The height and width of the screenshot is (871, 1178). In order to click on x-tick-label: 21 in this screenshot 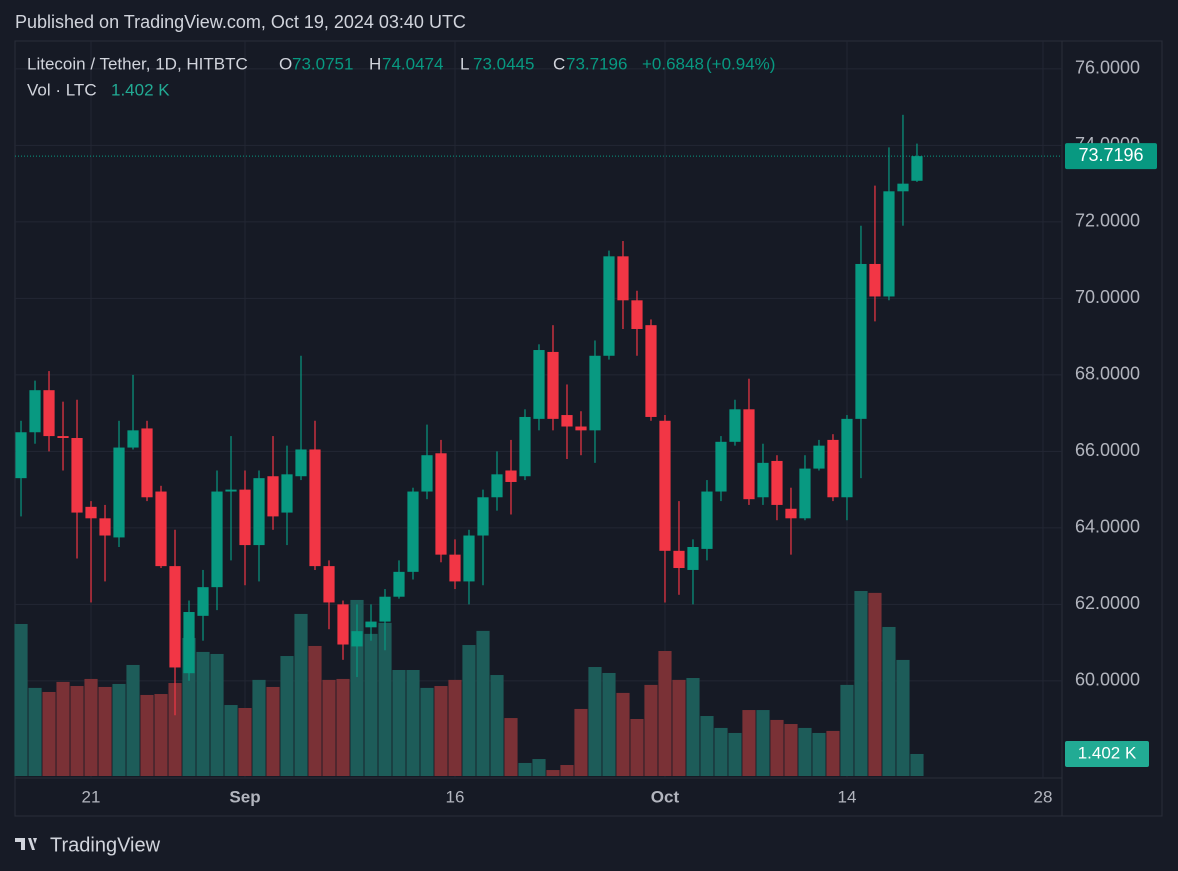, I will do `click(91, 796)`.